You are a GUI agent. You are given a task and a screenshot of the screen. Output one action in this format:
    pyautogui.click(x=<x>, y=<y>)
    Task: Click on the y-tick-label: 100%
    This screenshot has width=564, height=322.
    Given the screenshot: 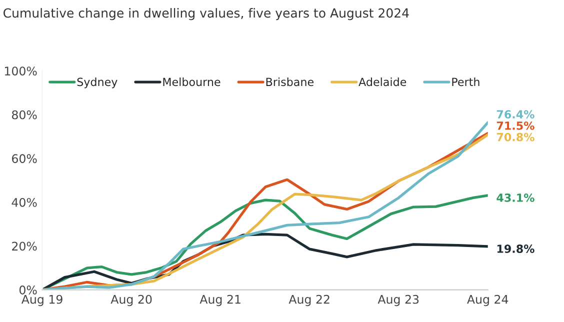 What is the action you would take?
    pyautogui.click(x=20, y=71)
    